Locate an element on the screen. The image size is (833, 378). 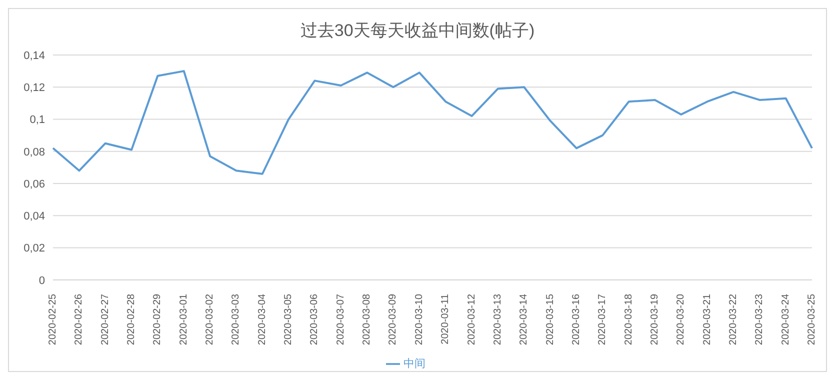
x-tick-label: 2020-02-27 is located at coordinates (105, 319).